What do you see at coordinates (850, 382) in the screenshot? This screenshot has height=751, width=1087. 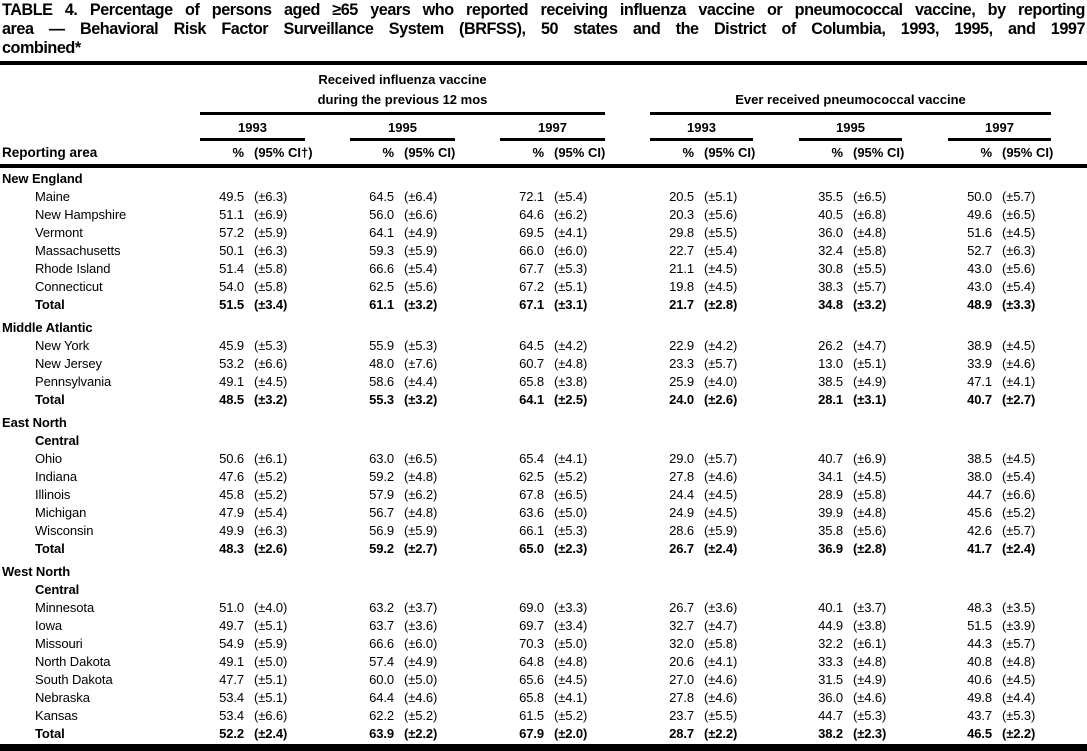 I see `year-cell: 38.5 (±4.9)` at bounding box center [850, 382].